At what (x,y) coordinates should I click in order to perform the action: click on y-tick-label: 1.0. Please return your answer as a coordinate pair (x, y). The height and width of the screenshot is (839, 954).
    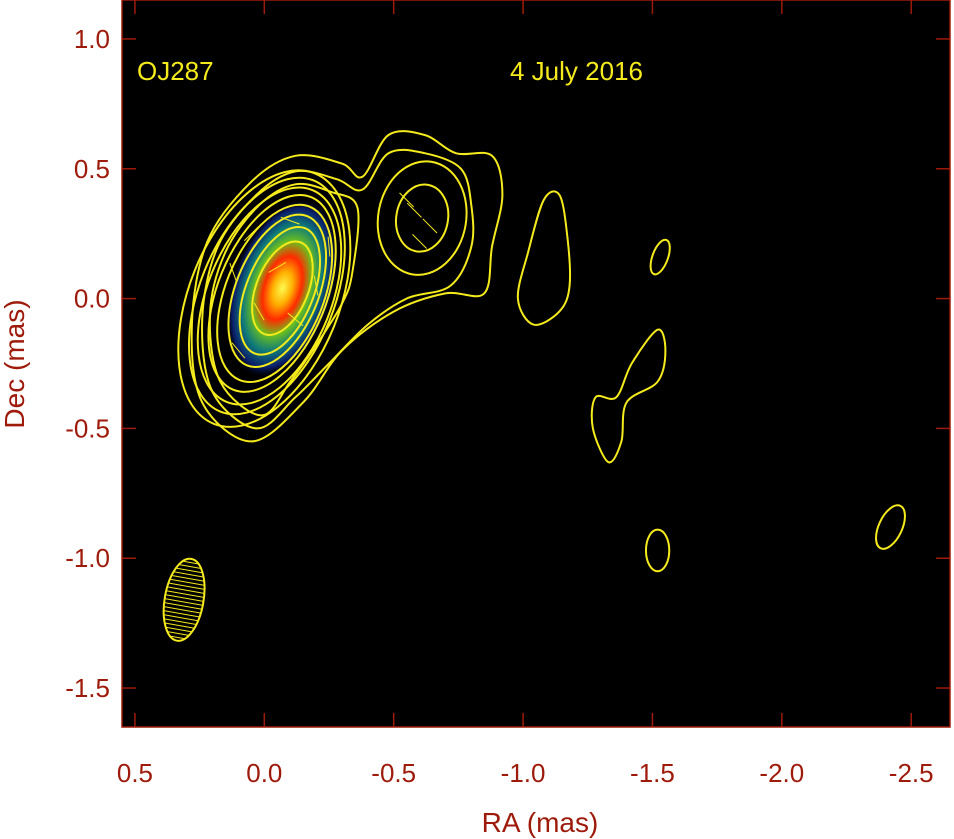
    Looking at the image, I should click on (92, 39).